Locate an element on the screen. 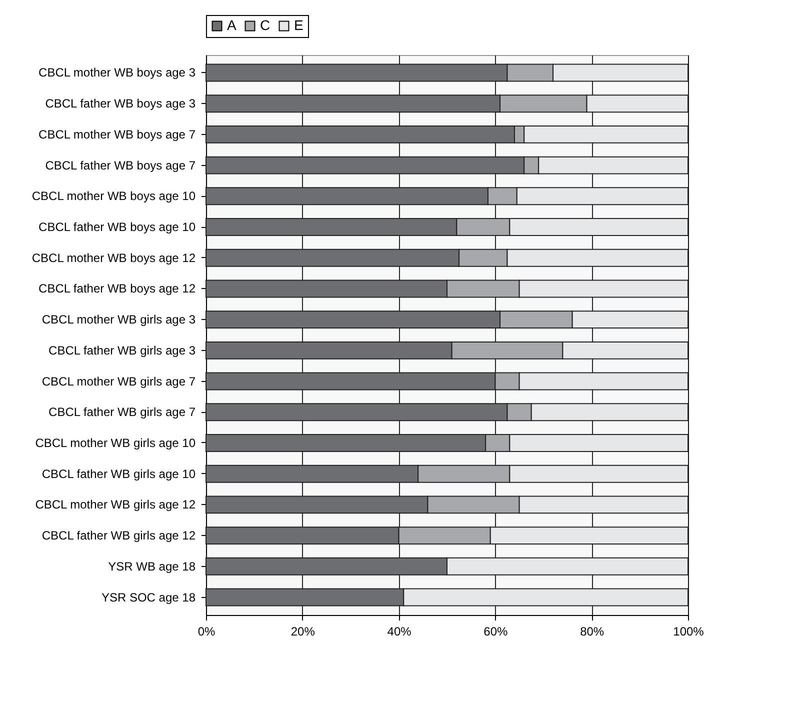 This screenshot has width=790, height=704. y-tick-label: CBCL mother WB girls age 3 is located at coordinates (119, 319).